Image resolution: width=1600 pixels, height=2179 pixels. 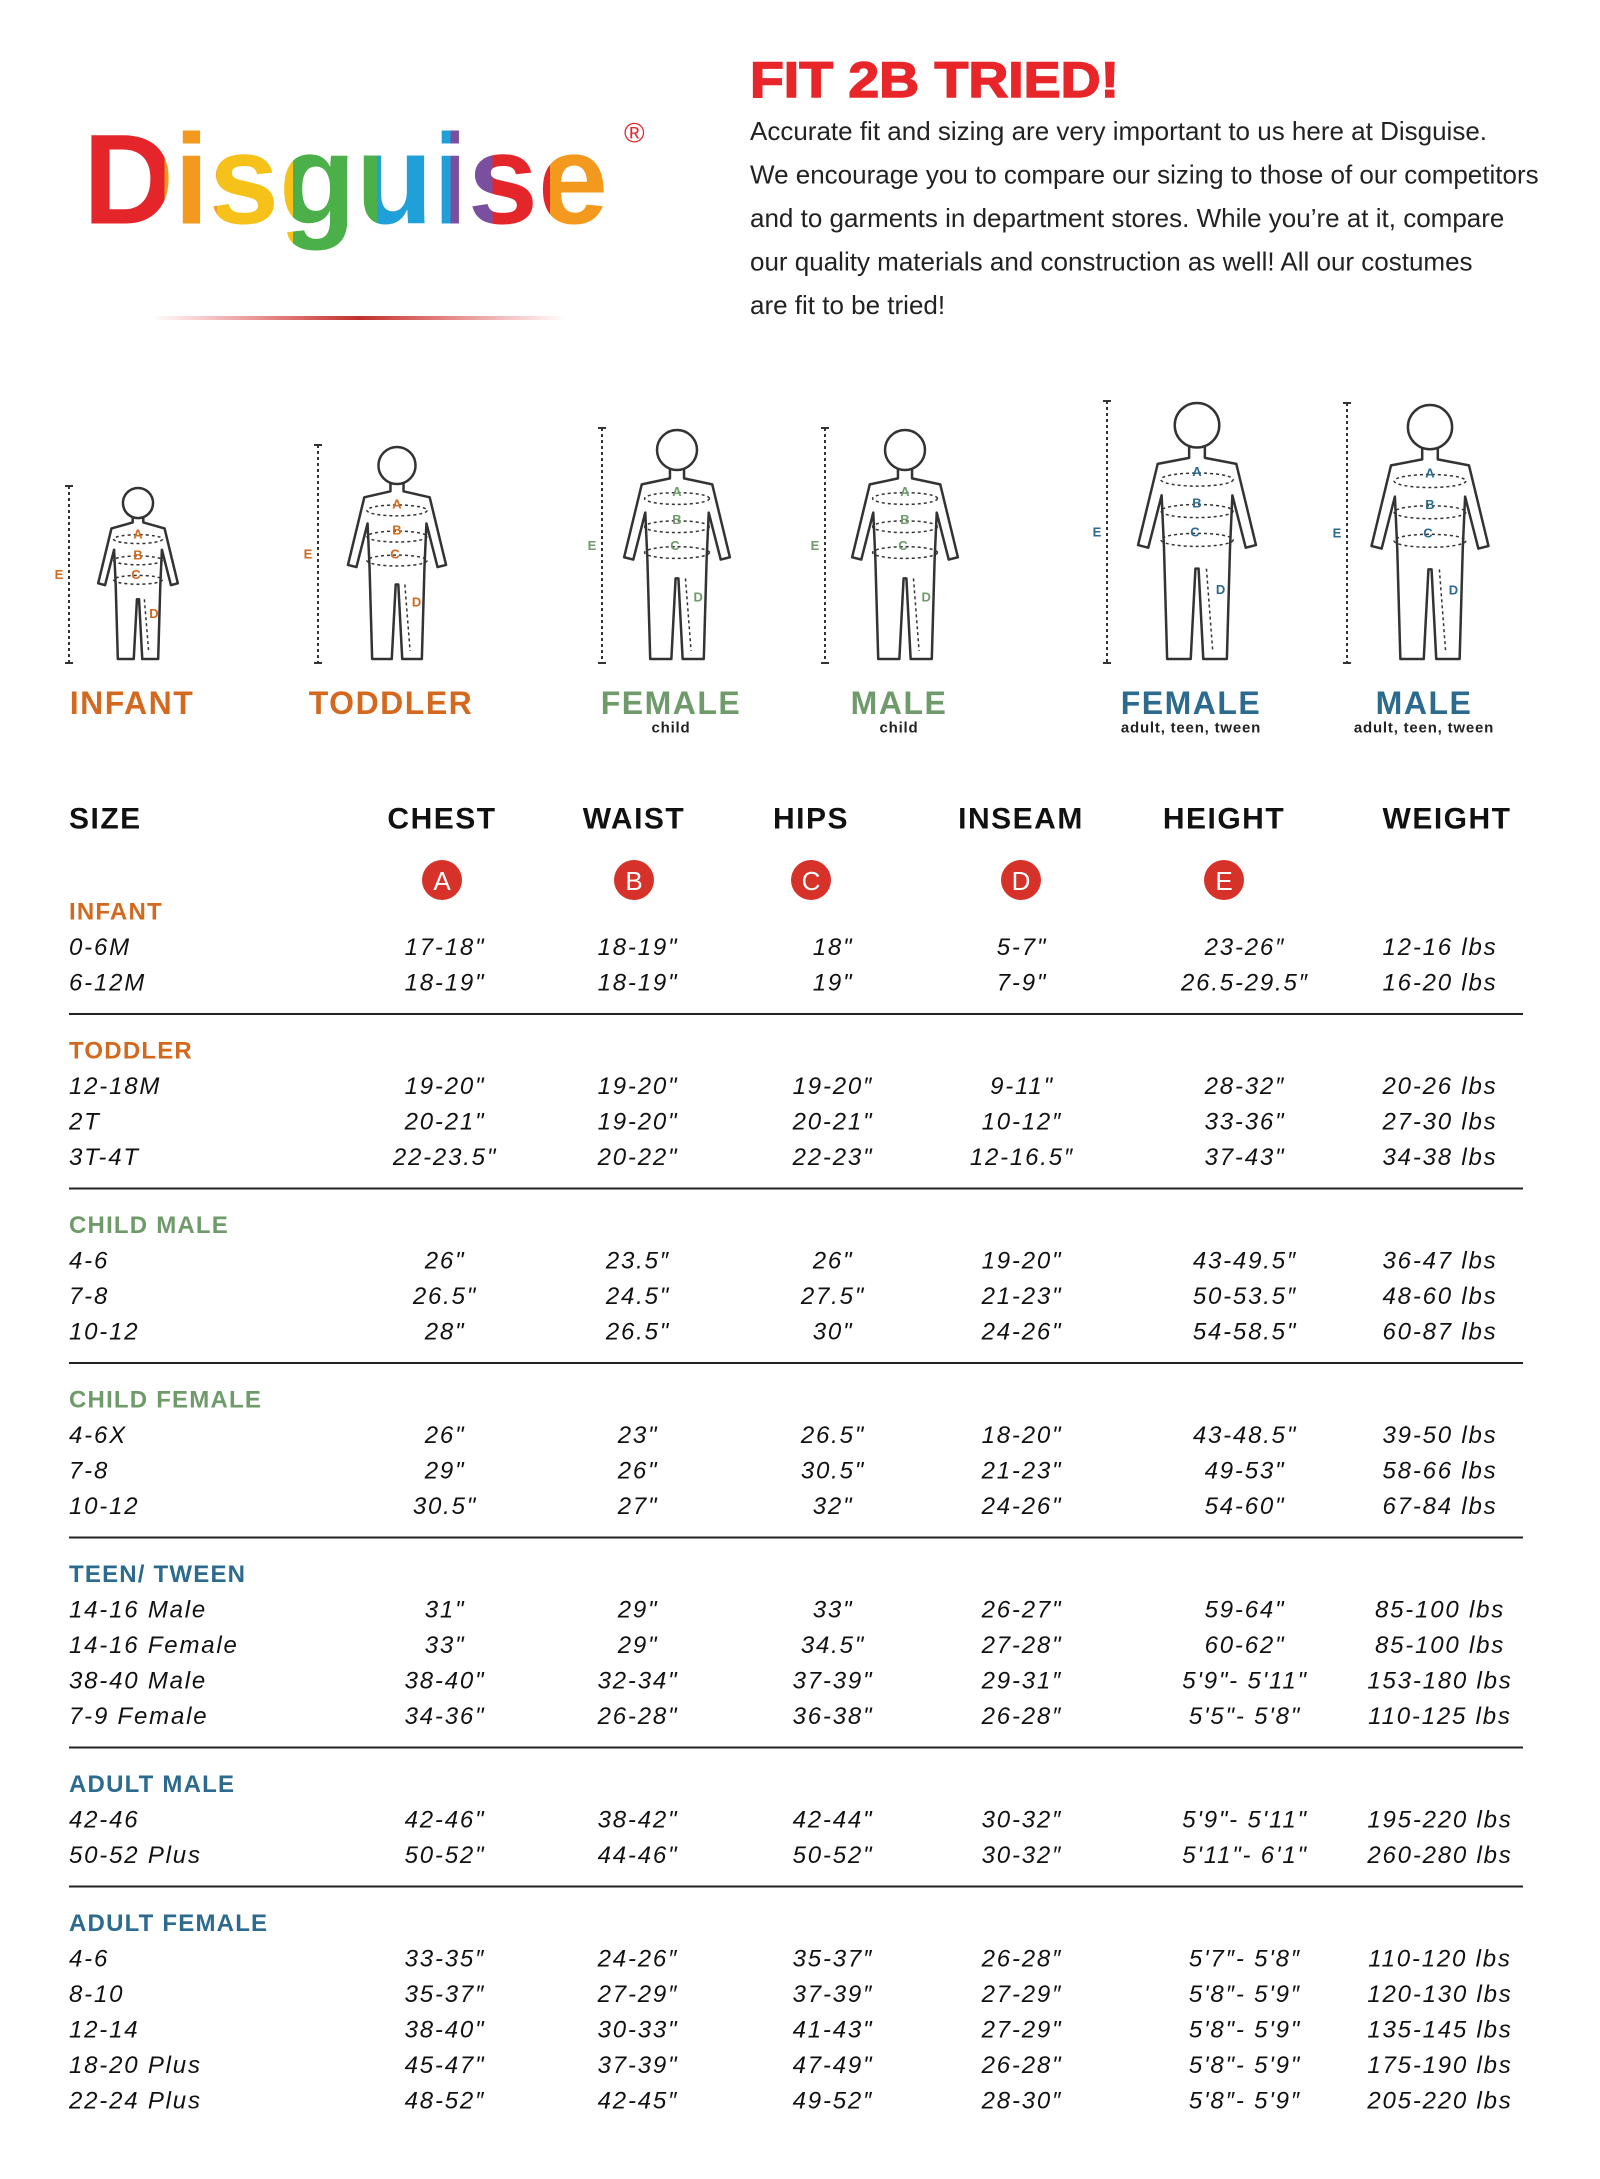 I want to click on cell: 2T, so click(x=84, y=1122).